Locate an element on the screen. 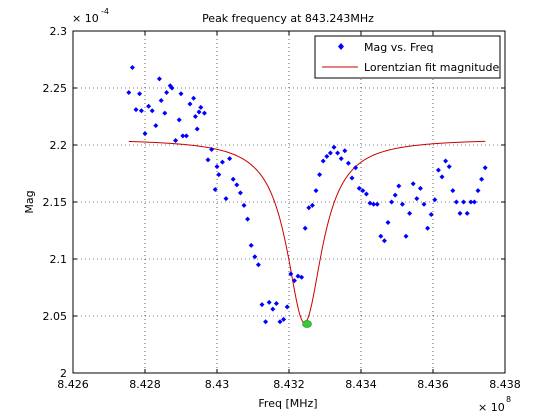 The width and height of the screenshot is (560, 420). peak-marker-layer is located at coordinates (307, 324).